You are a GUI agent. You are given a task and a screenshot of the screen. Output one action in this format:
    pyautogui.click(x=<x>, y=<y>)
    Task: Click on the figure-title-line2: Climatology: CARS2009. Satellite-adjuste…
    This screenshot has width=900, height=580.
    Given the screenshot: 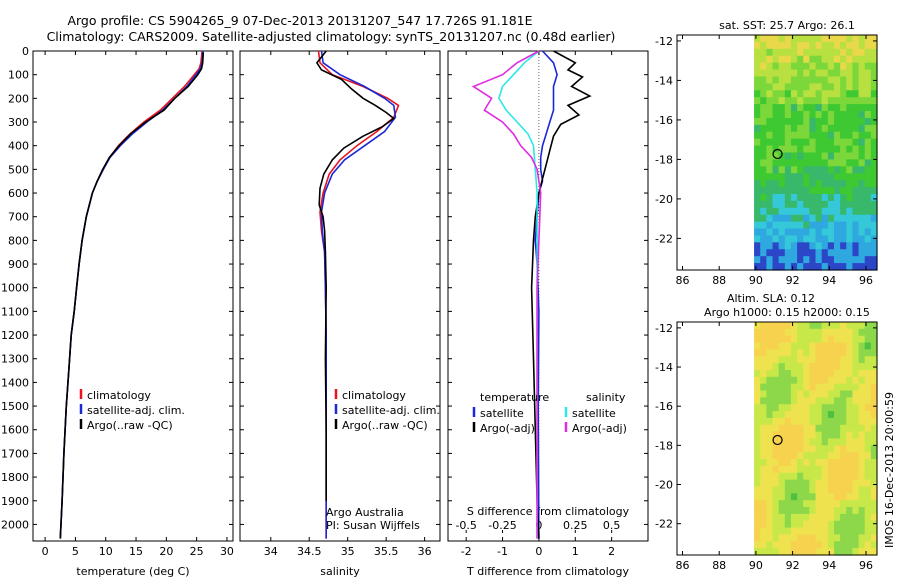 What is the action you would take?
    pyautogui.click(x=331, y=36)
    